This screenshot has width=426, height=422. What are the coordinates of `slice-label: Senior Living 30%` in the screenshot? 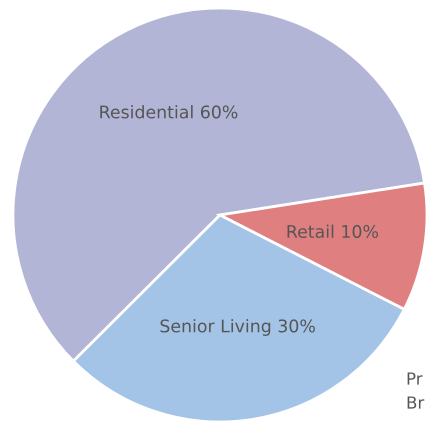 It's located at (237, 327).